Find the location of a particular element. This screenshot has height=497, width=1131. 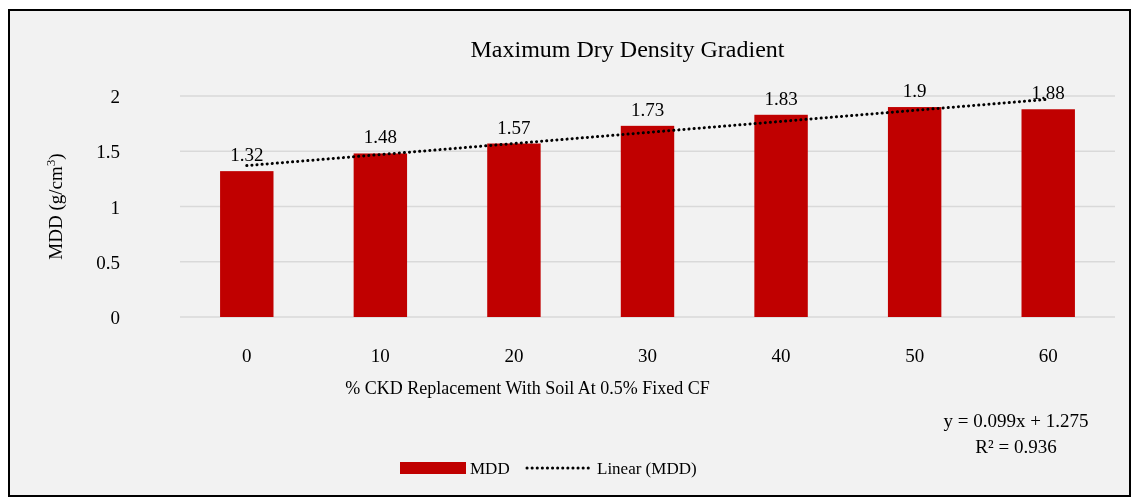

x-tick-label: 10 is located at coordinates (380, 355).